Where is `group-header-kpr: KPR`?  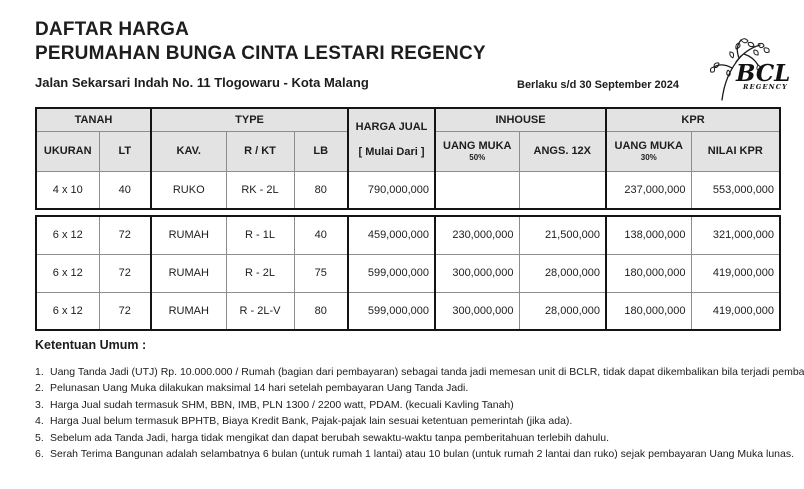 group-header-kpr: KPR is located at coordinates (693, 119).